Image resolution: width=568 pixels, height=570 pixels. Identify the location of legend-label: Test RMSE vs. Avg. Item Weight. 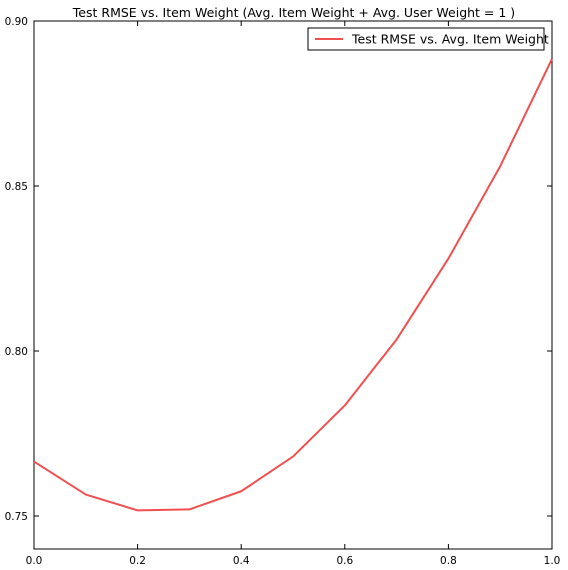
(450, 39).